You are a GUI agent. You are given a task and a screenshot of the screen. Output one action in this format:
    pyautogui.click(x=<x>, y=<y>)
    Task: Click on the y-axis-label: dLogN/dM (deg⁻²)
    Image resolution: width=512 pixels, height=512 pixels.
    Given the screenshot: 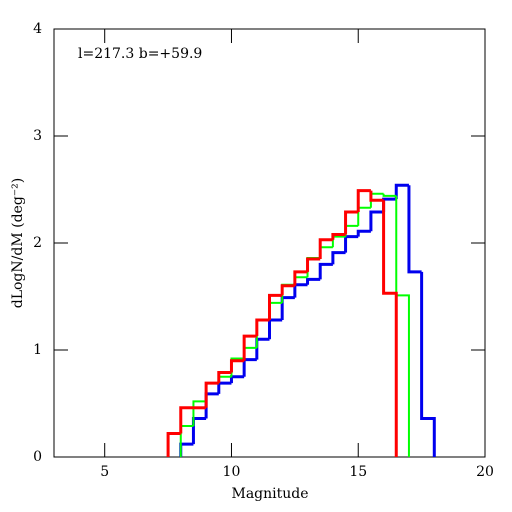 What is the action you would take?
    pyautogui.click(x=18, y=243)
    